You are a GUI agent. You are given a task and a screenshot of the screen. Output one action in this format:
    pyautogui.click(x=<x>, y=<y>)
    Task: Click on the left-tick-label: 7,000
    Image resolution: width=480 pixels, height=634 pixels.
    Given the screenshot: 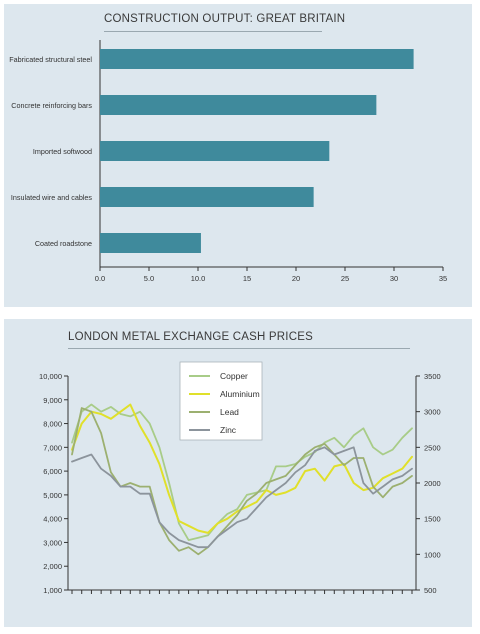 What is the action you would take?
    pyautogui.click(x=52, y=447)
    